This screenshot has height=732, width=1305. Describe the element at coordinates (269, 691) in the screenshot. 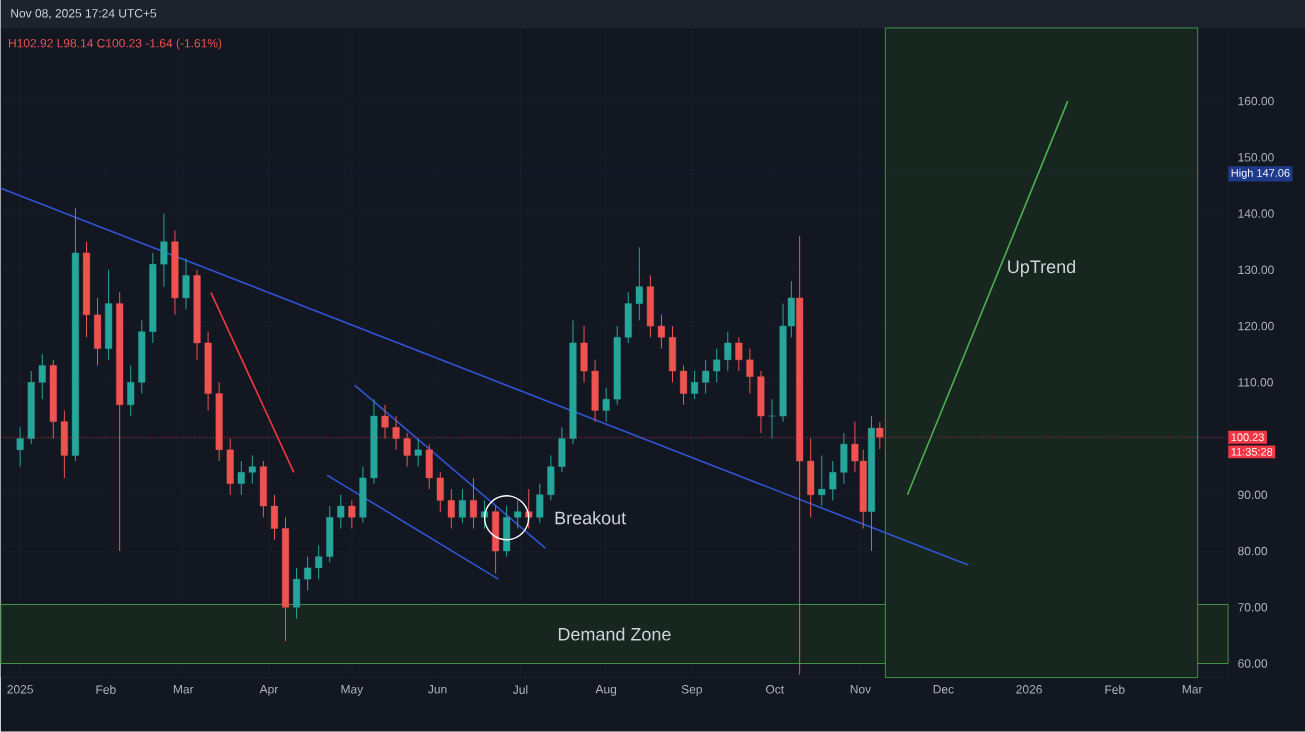

I see `x-tick-label: Apr` at that location.